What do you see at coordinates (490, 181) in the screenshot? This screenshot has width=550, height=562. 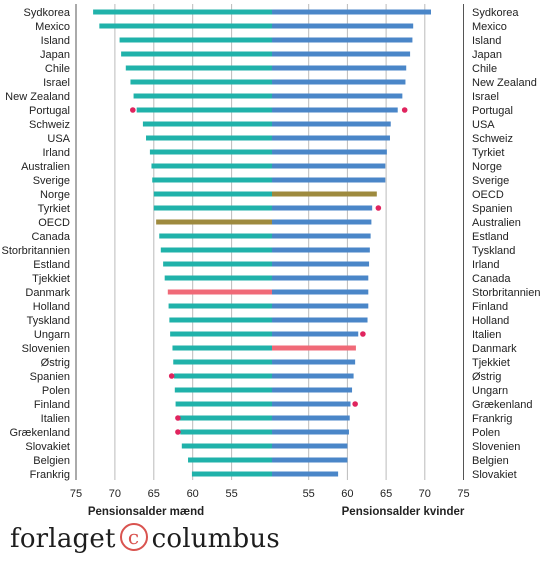 I see `right-category-label: Sverige` at bounding box center [490, 181].